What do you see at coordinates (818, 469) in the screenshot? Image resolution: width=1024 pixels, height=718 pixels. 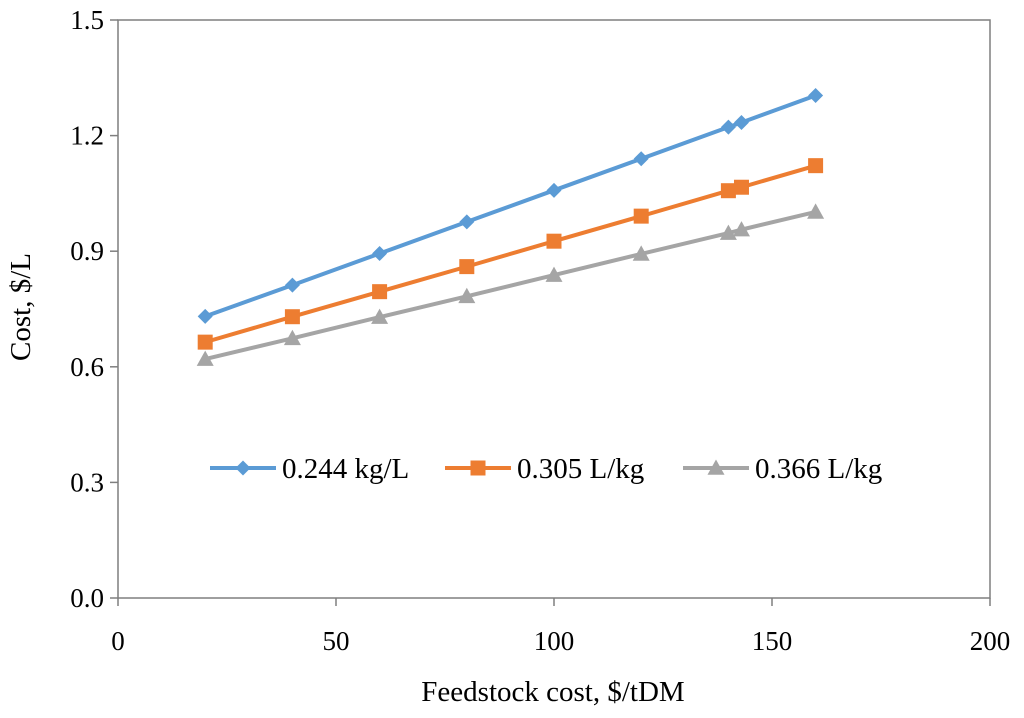 I see `legend-label: 0.366 L/kg` at bounding box center [818, 469].